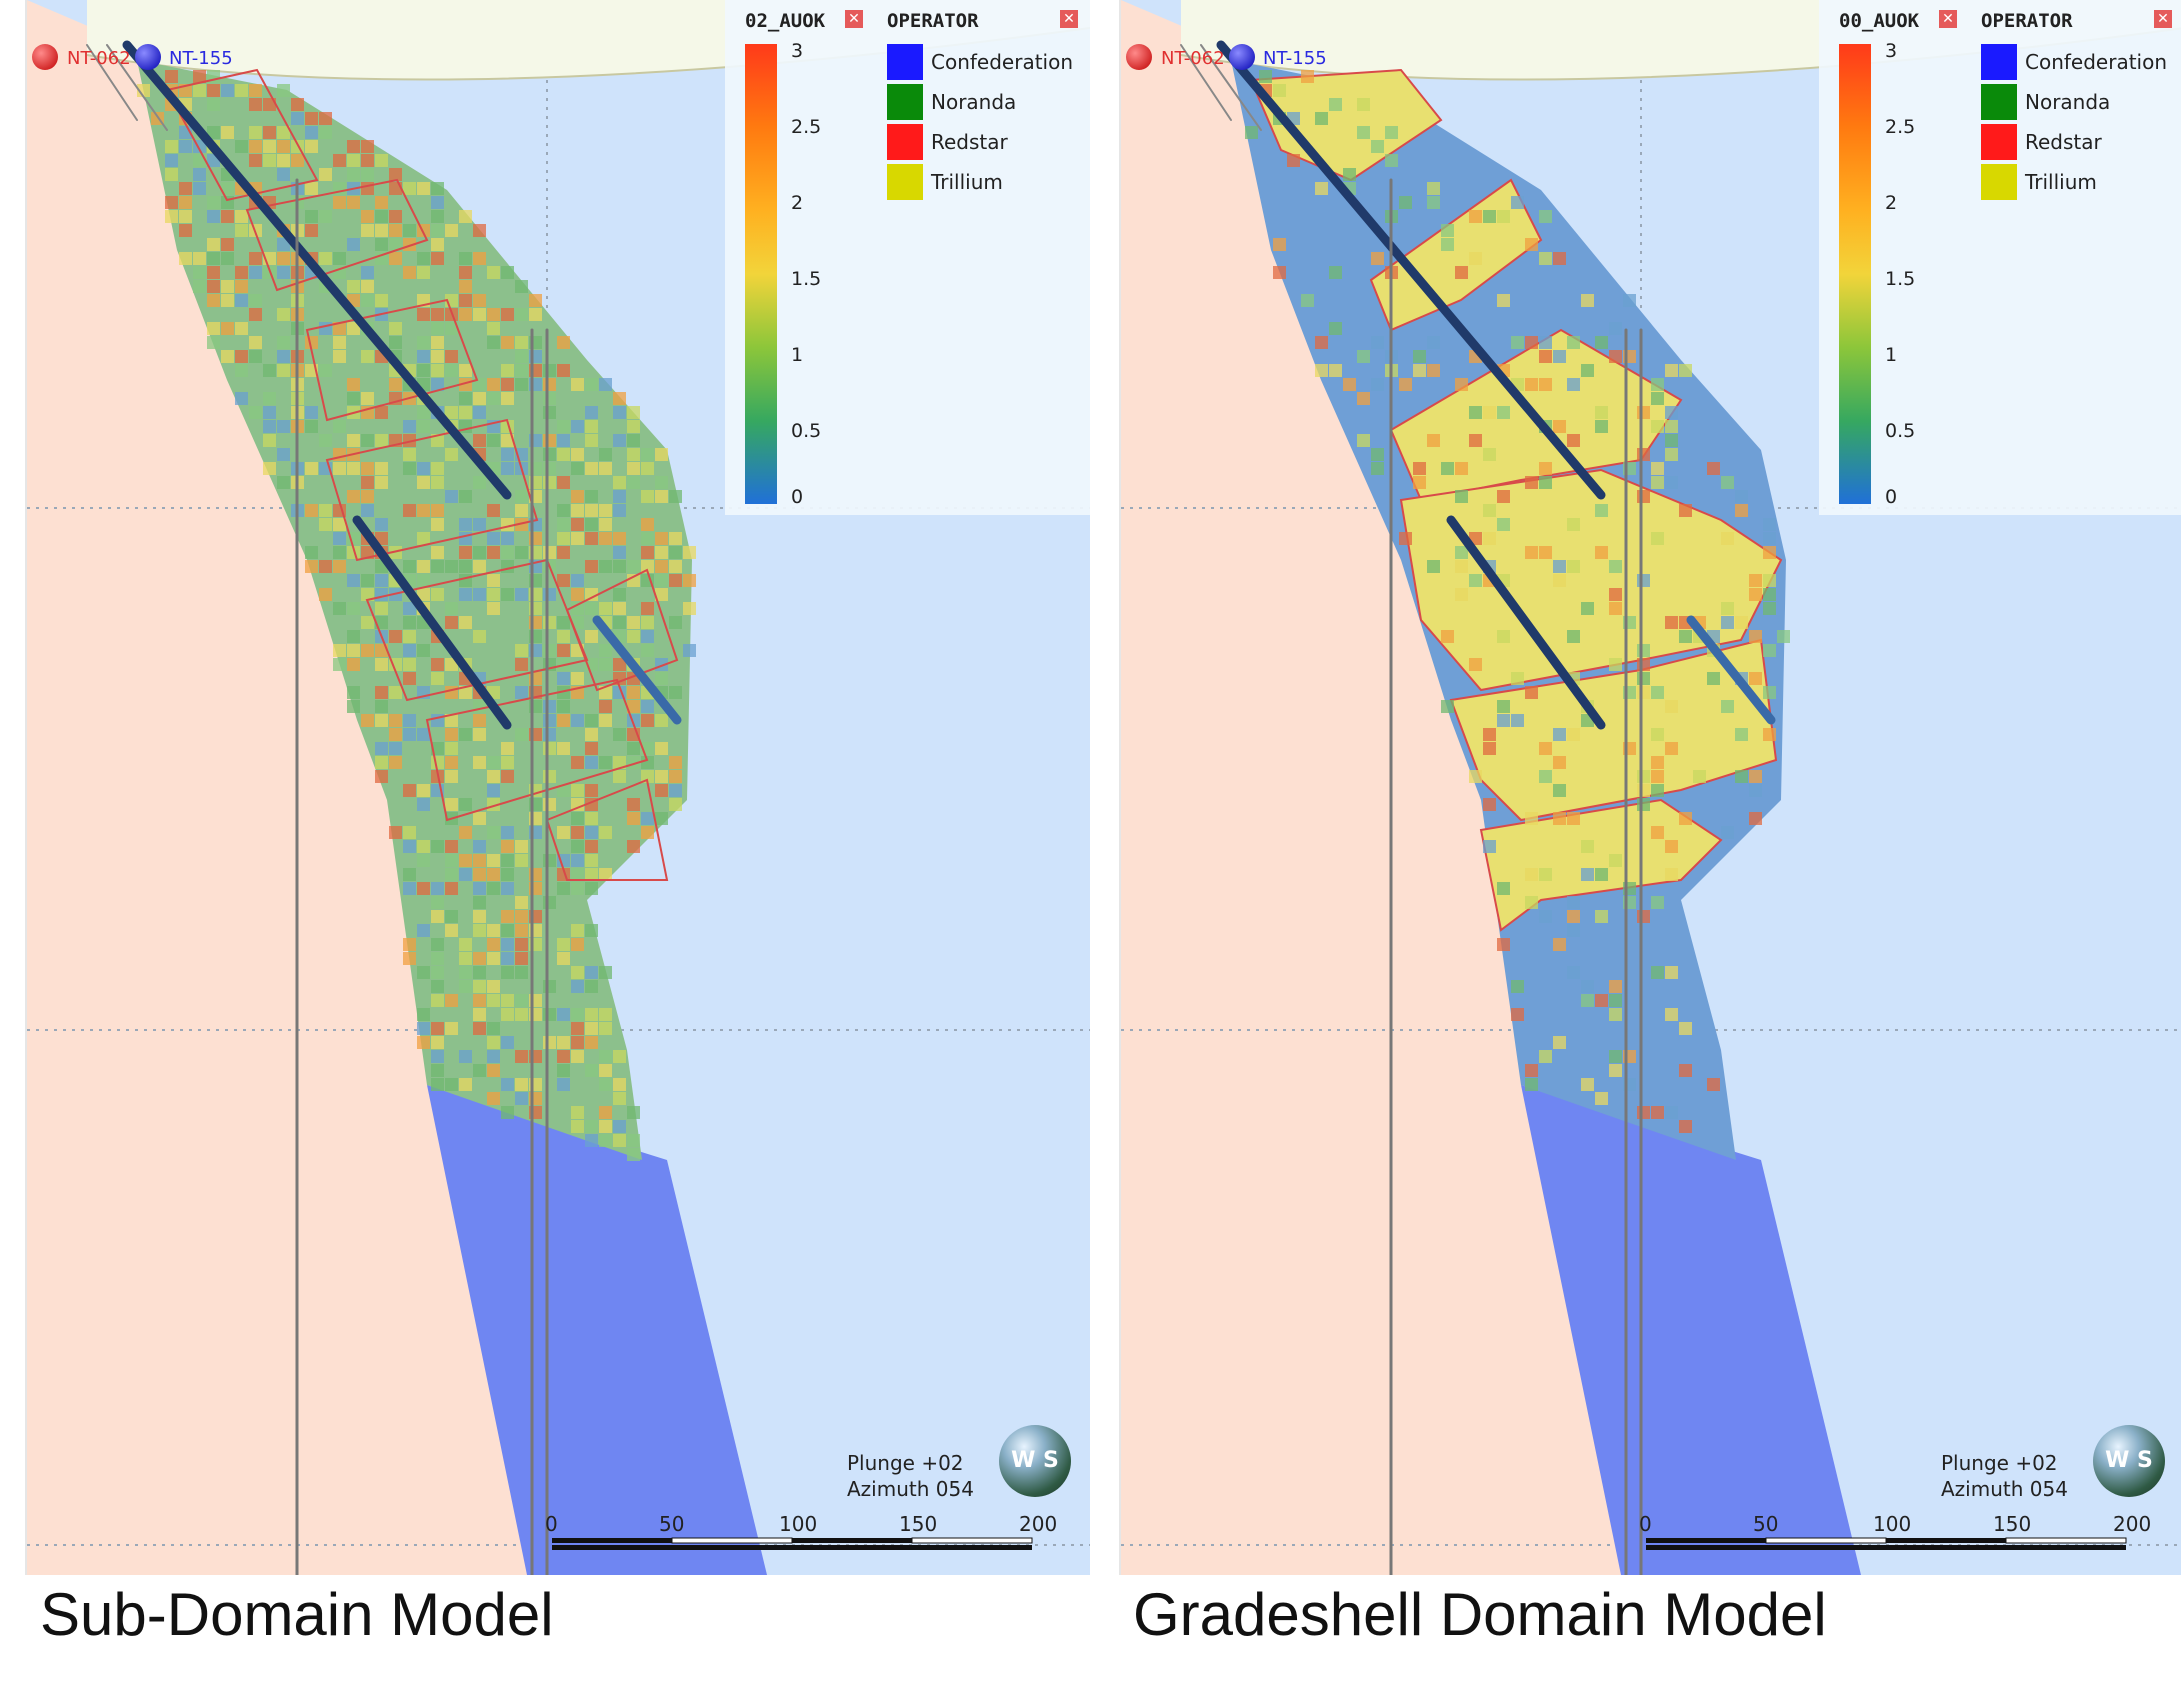 Image resolution: width=2181 pixels, height=1703 pixels. I want to click on grade-tick: 3, so click(1891, 51).